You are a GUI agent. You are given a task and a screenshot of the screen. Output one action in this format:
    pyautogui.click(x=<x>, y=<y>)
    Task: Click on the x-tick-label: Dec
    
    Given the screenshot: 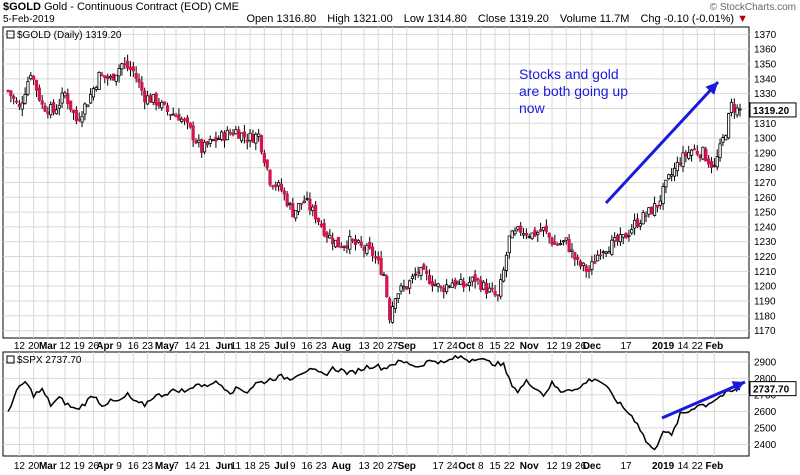 What is the action you would take?
    pyautogui.click(x=592, y=346)
    